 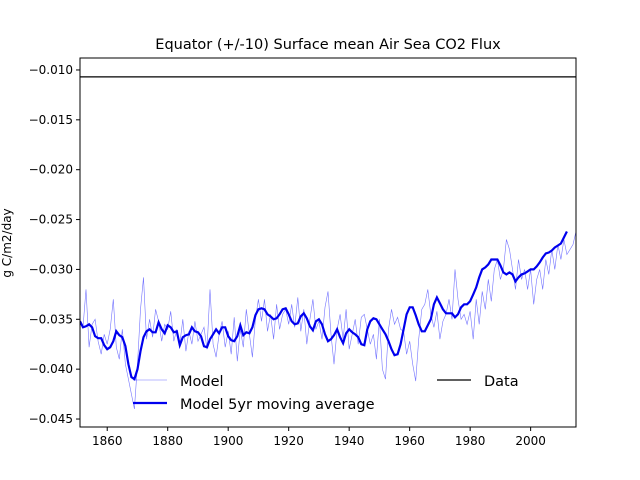 I want to click on y-tick-label: −0.020, so click(x=51, y=170).